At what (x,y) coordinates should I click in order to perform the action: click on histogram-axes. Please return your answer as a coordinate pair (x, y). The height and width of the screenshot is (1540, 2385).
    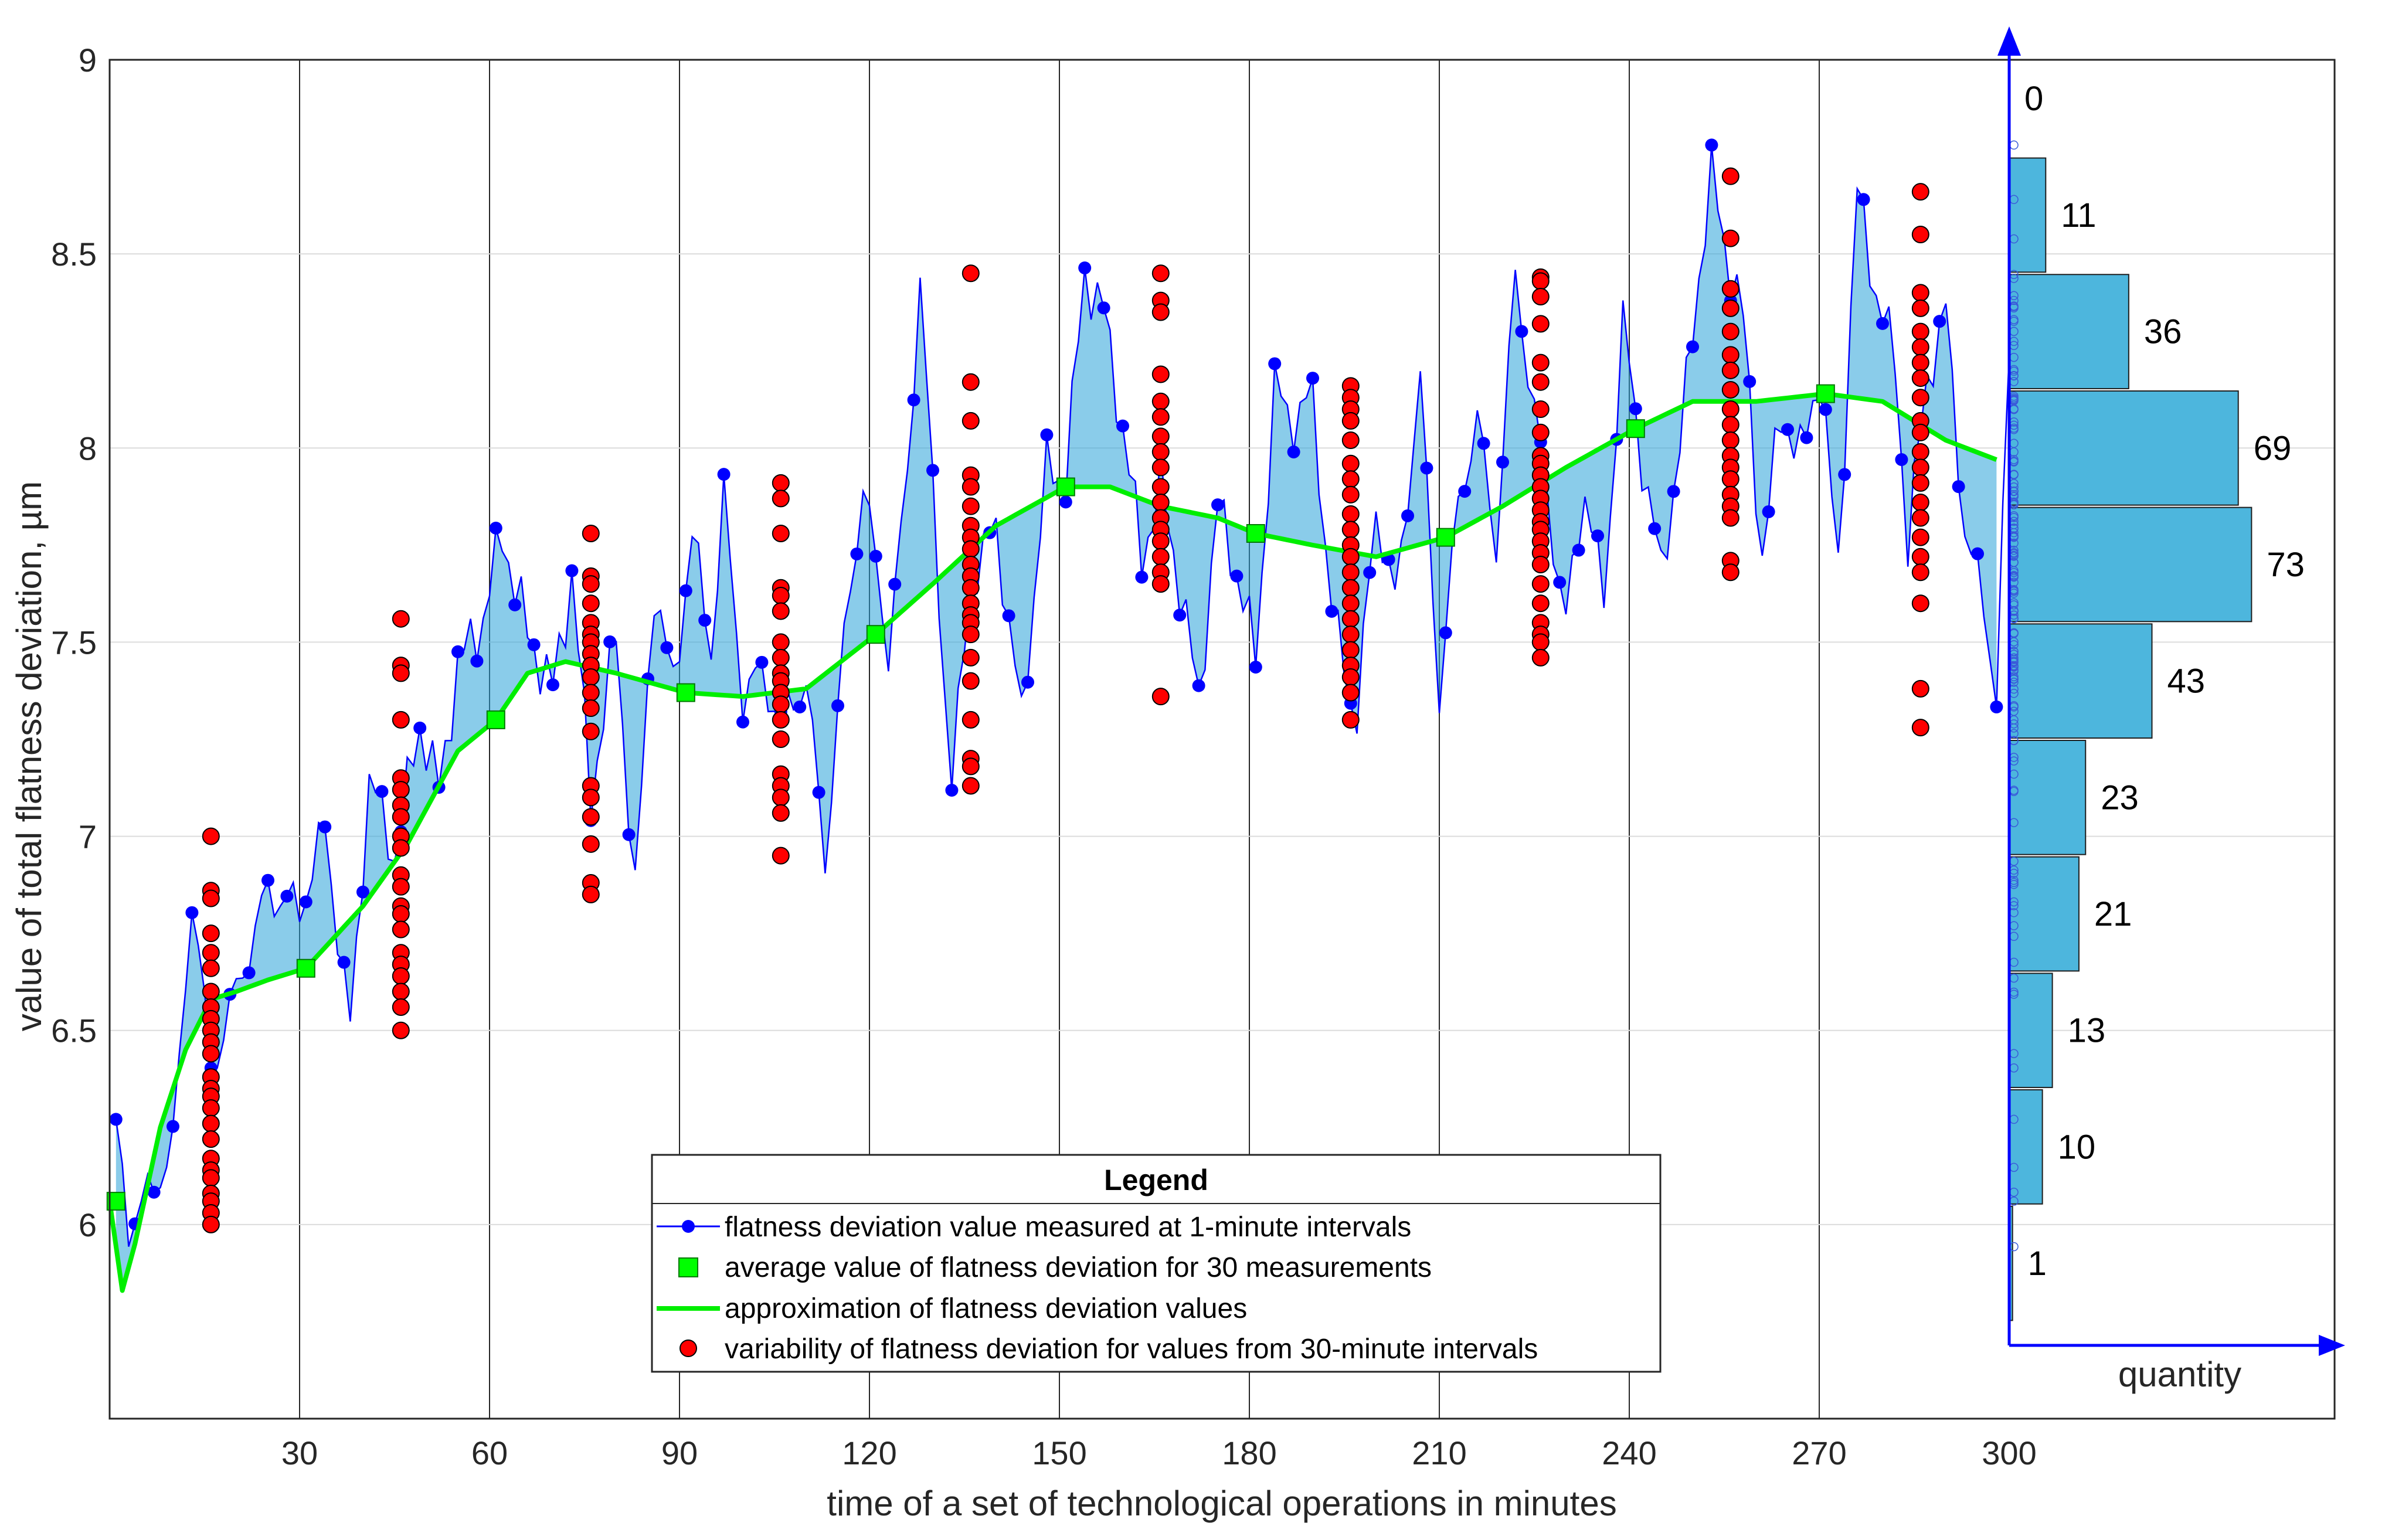
    Looking at the image, I should click on (2171, 691).